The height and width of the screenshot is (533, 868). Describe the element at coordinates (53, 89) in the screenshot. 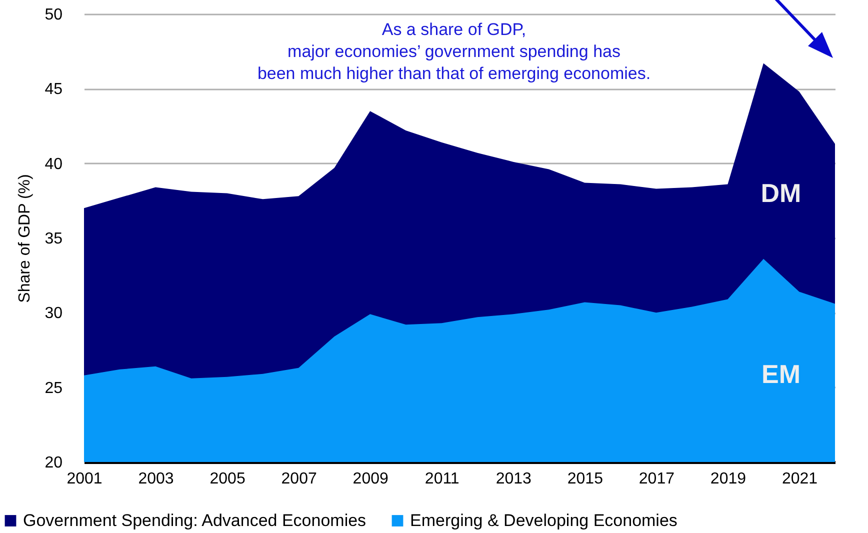

I see `y-tick-label: 45` at that location.